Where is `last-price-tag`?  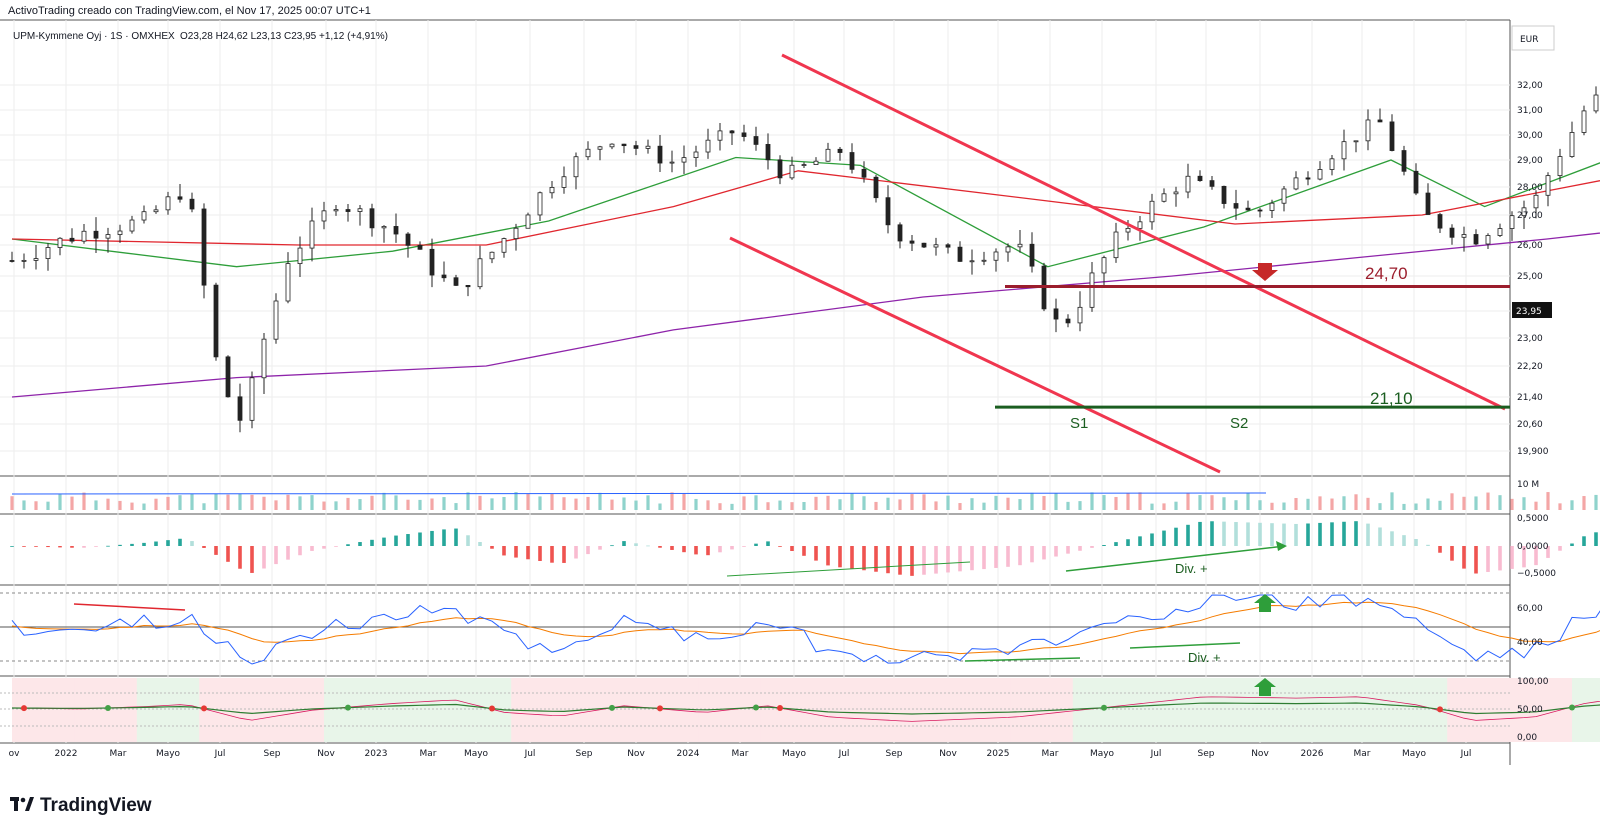 last-price-tag is located at coordinates (1532, 310).